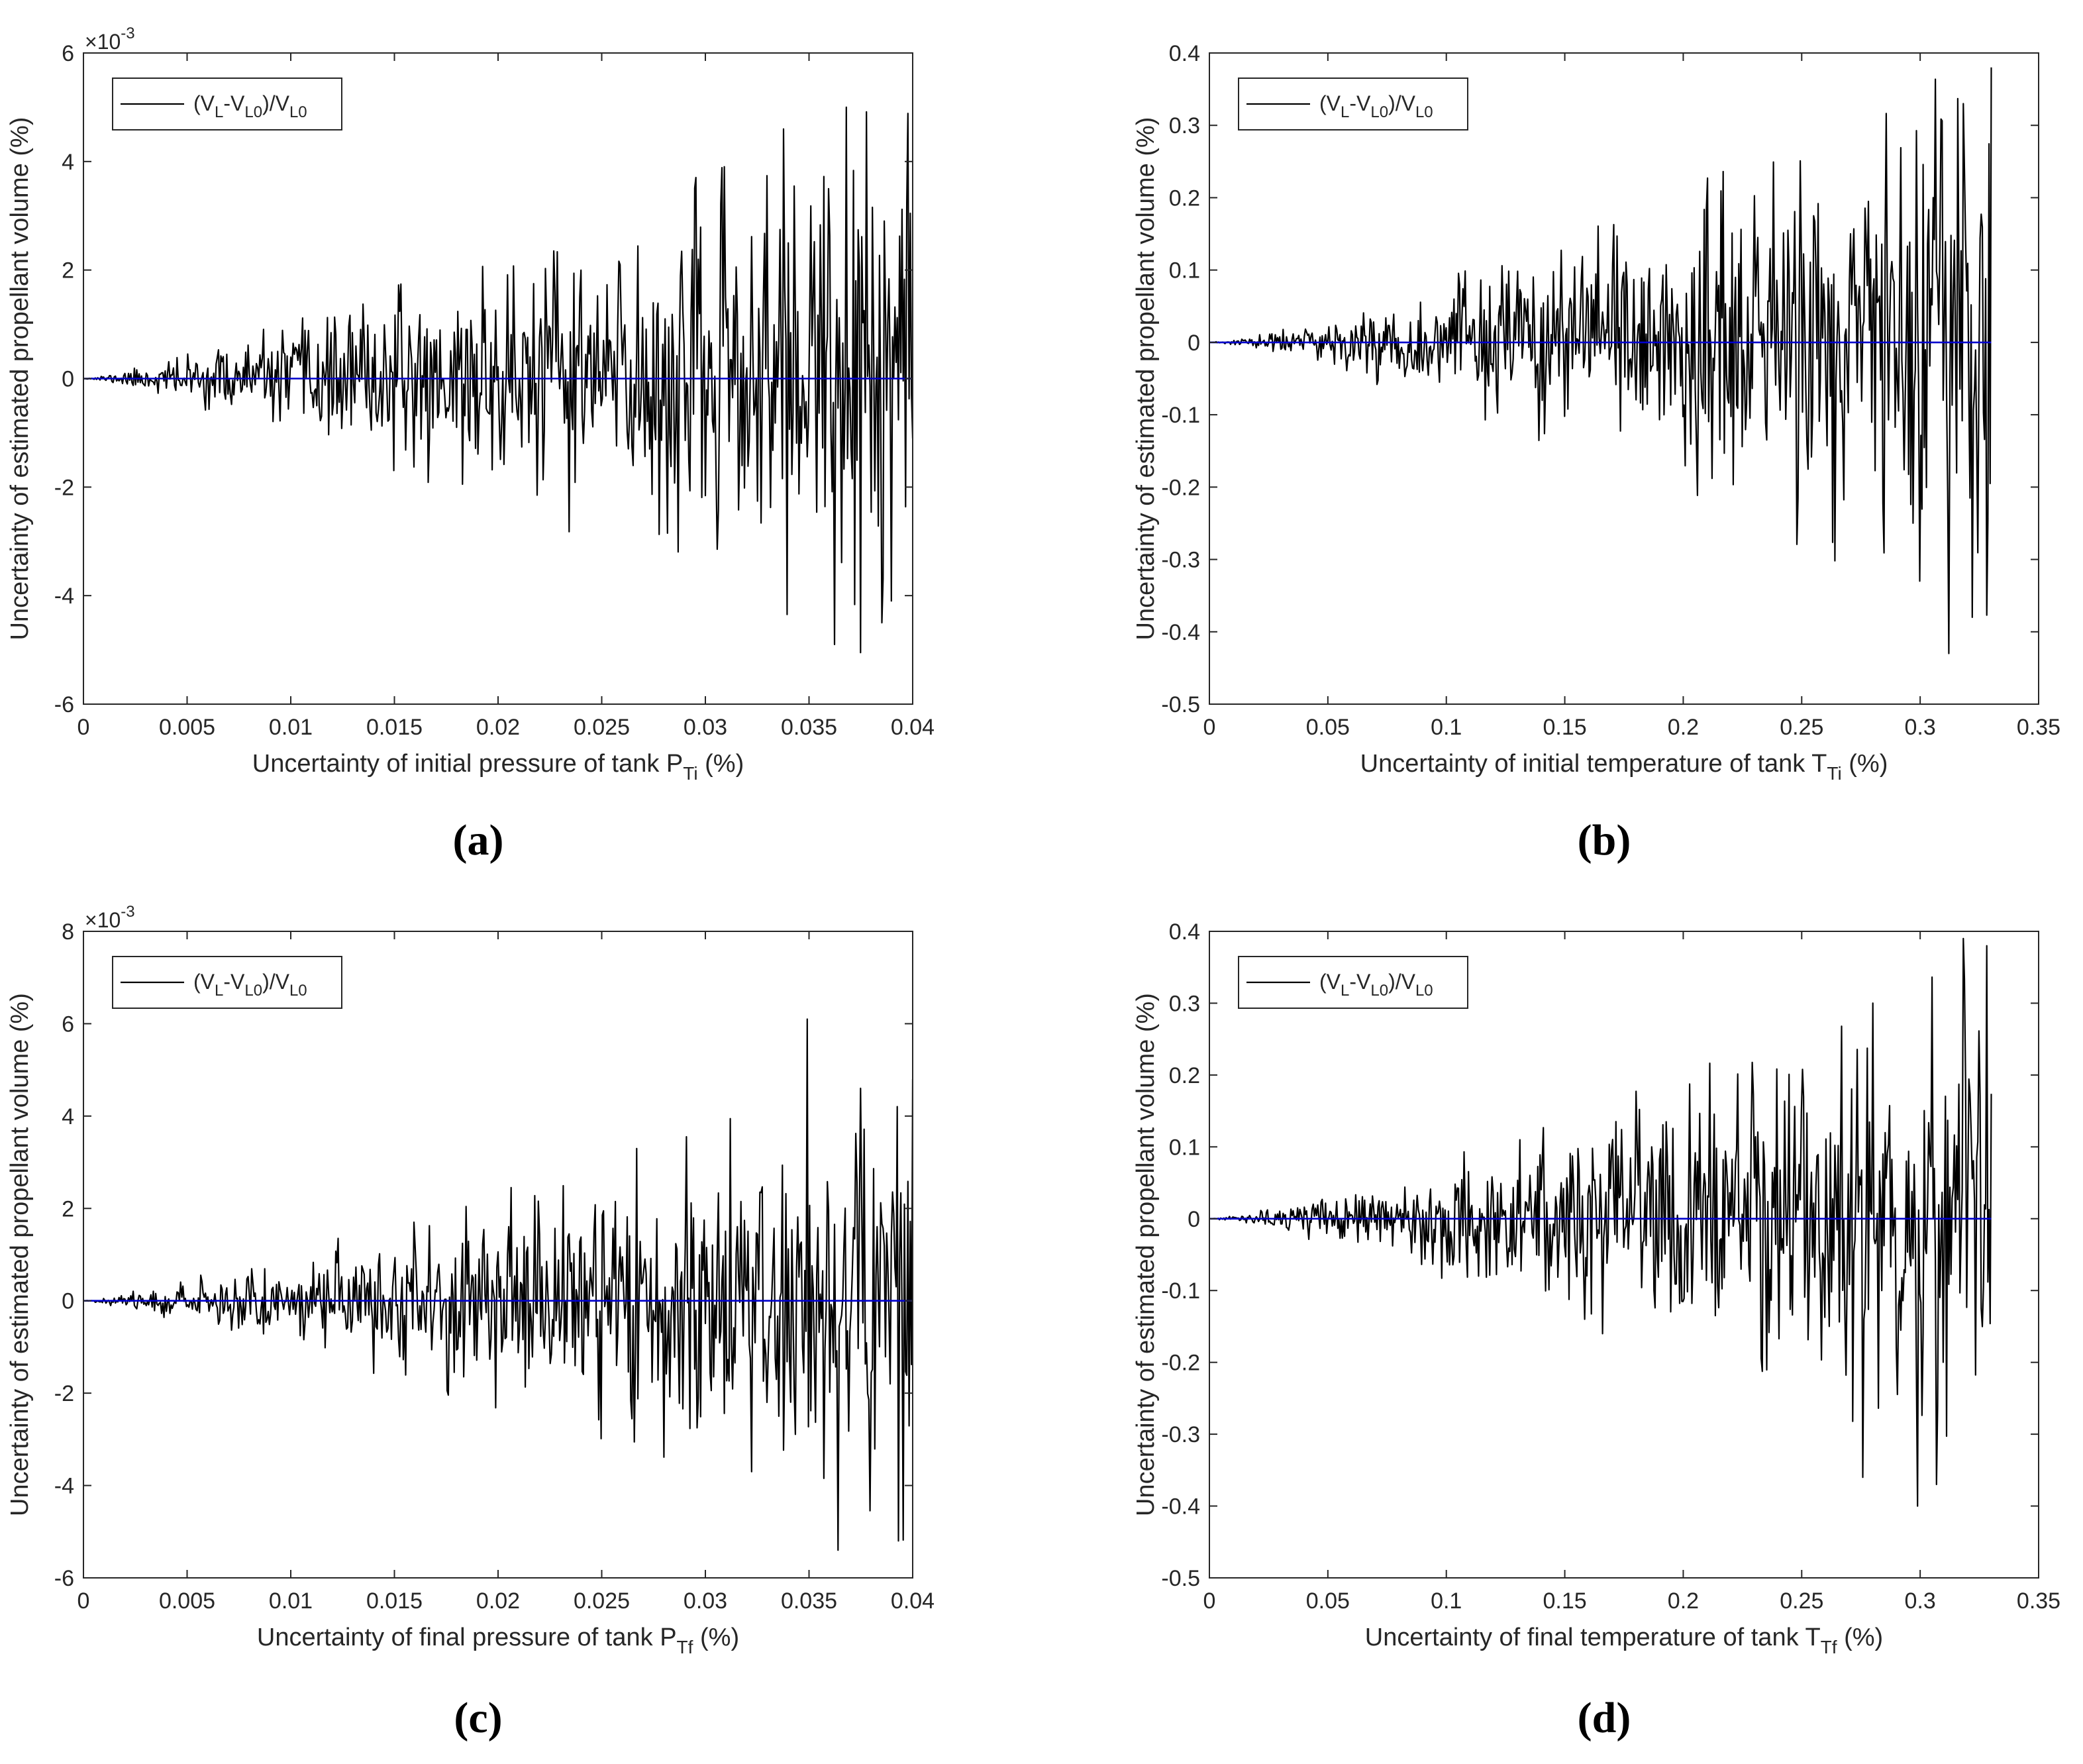 Image resolution: width=2083 pixels, height=1764 pixels. What do you see at coordinates (478, 1718) in the screenshot?
I see `panel-label: (c)` at bounding box center [478, 1718].